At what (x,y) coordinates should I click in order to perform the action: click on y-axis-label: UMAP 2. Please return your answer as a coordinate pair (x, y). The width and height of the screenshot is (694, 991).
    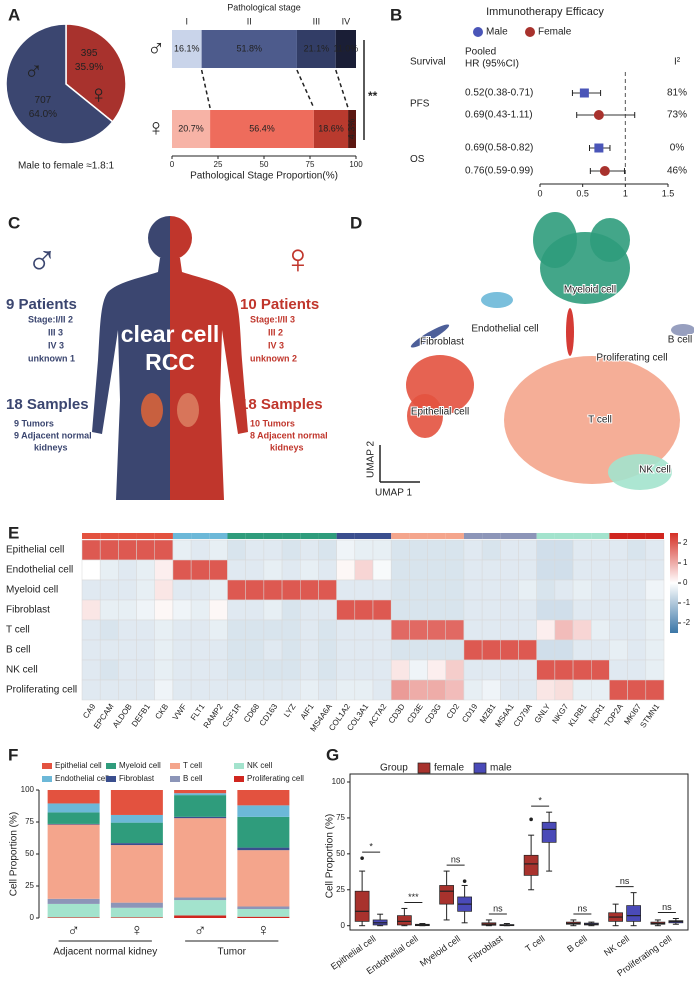
    Looking at the image, I should click on (371, 459).